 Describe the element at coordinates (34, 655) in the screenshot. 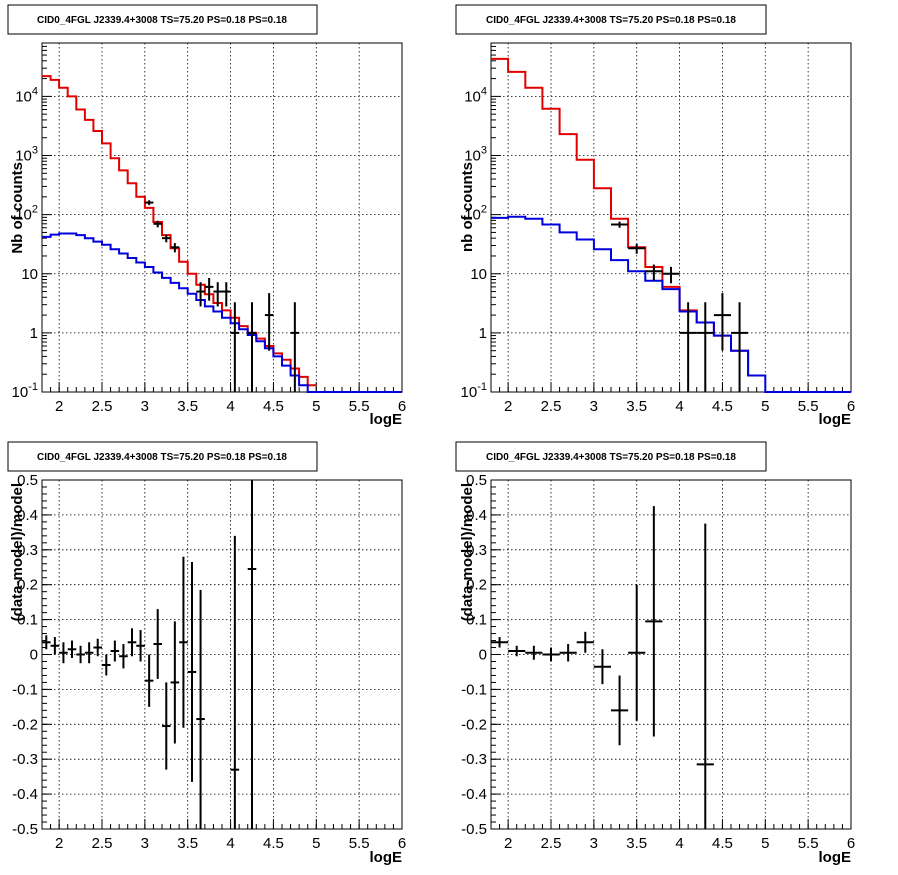

I see `y-tick-label: 0` at that location.